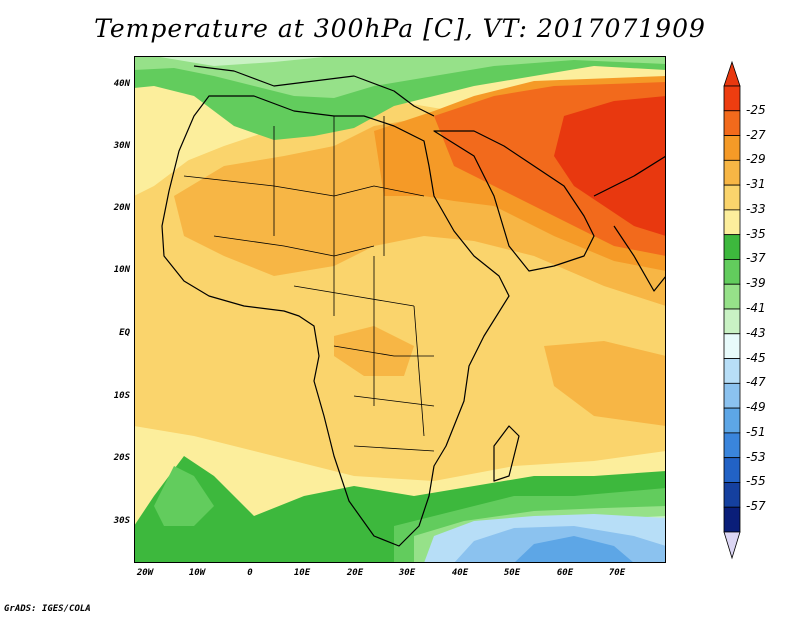  What do you see at coordinates (605, 383) in the screenshot?
I see `field-band-indian-ocean` at bounding box center [605, 383].